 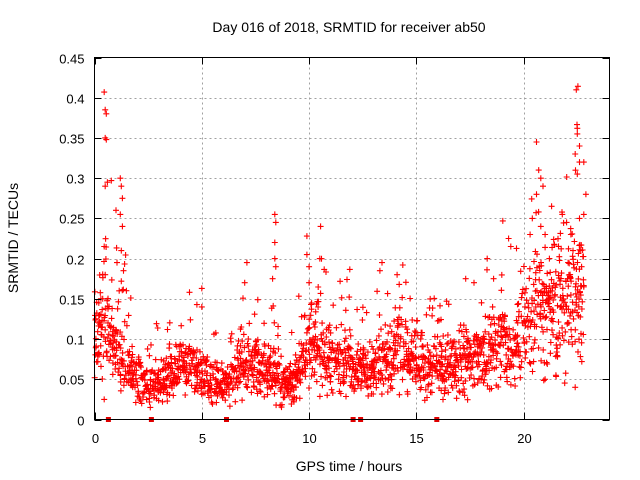 I want to click on x-axis-title: GPS time / hours, so click(x=349, y=466).